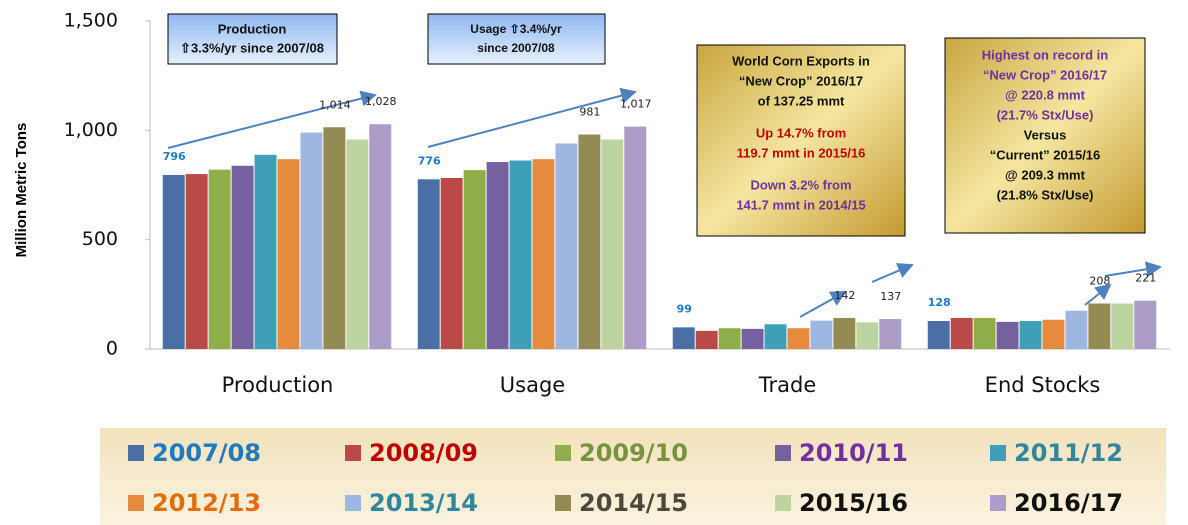  I want to click on legend-label: 2011/12, so click(1068, 453).